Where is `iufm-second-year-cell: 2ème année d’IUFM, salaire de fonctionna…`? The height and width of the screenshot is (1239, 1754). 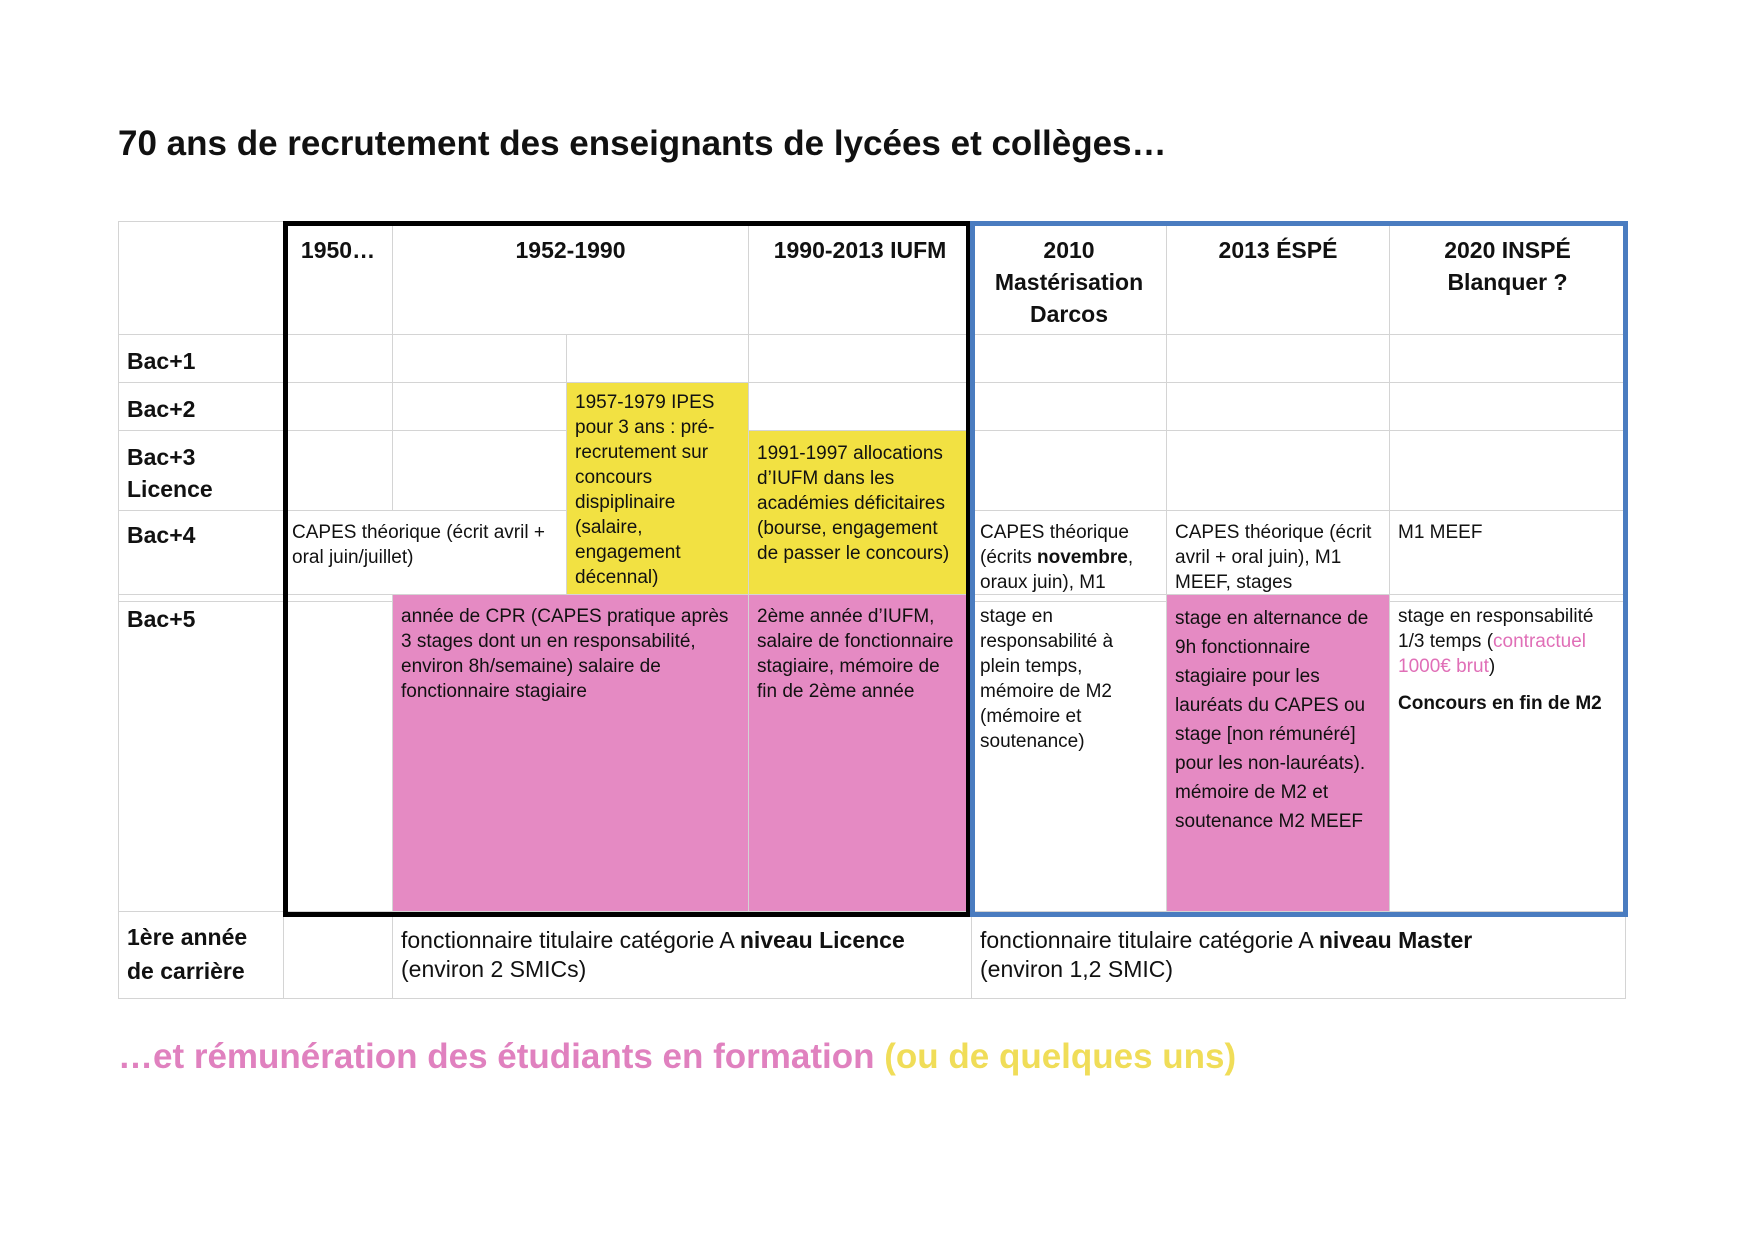
iufm-second-year-cell: 2ème année d’IUFM, salaire de fonctionna… is located at coordinates (860, 753).